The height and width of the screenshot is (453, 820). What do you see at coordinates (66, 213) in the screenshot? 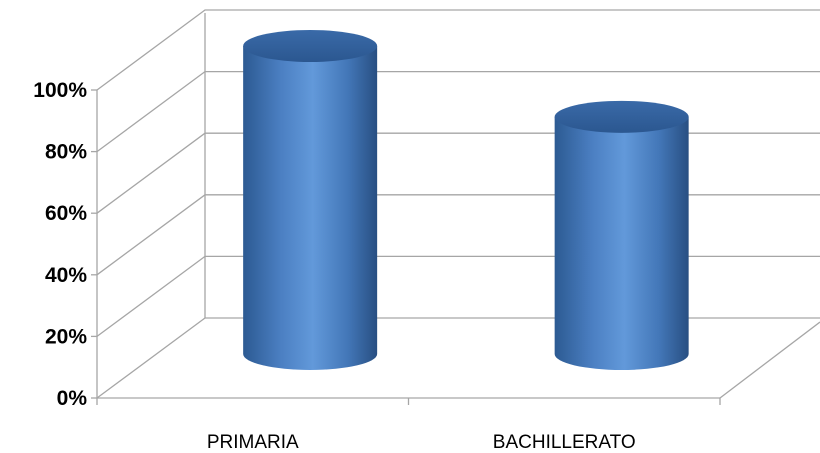
I see `y-tick-label: 60%` at bounding box center [66, 213].